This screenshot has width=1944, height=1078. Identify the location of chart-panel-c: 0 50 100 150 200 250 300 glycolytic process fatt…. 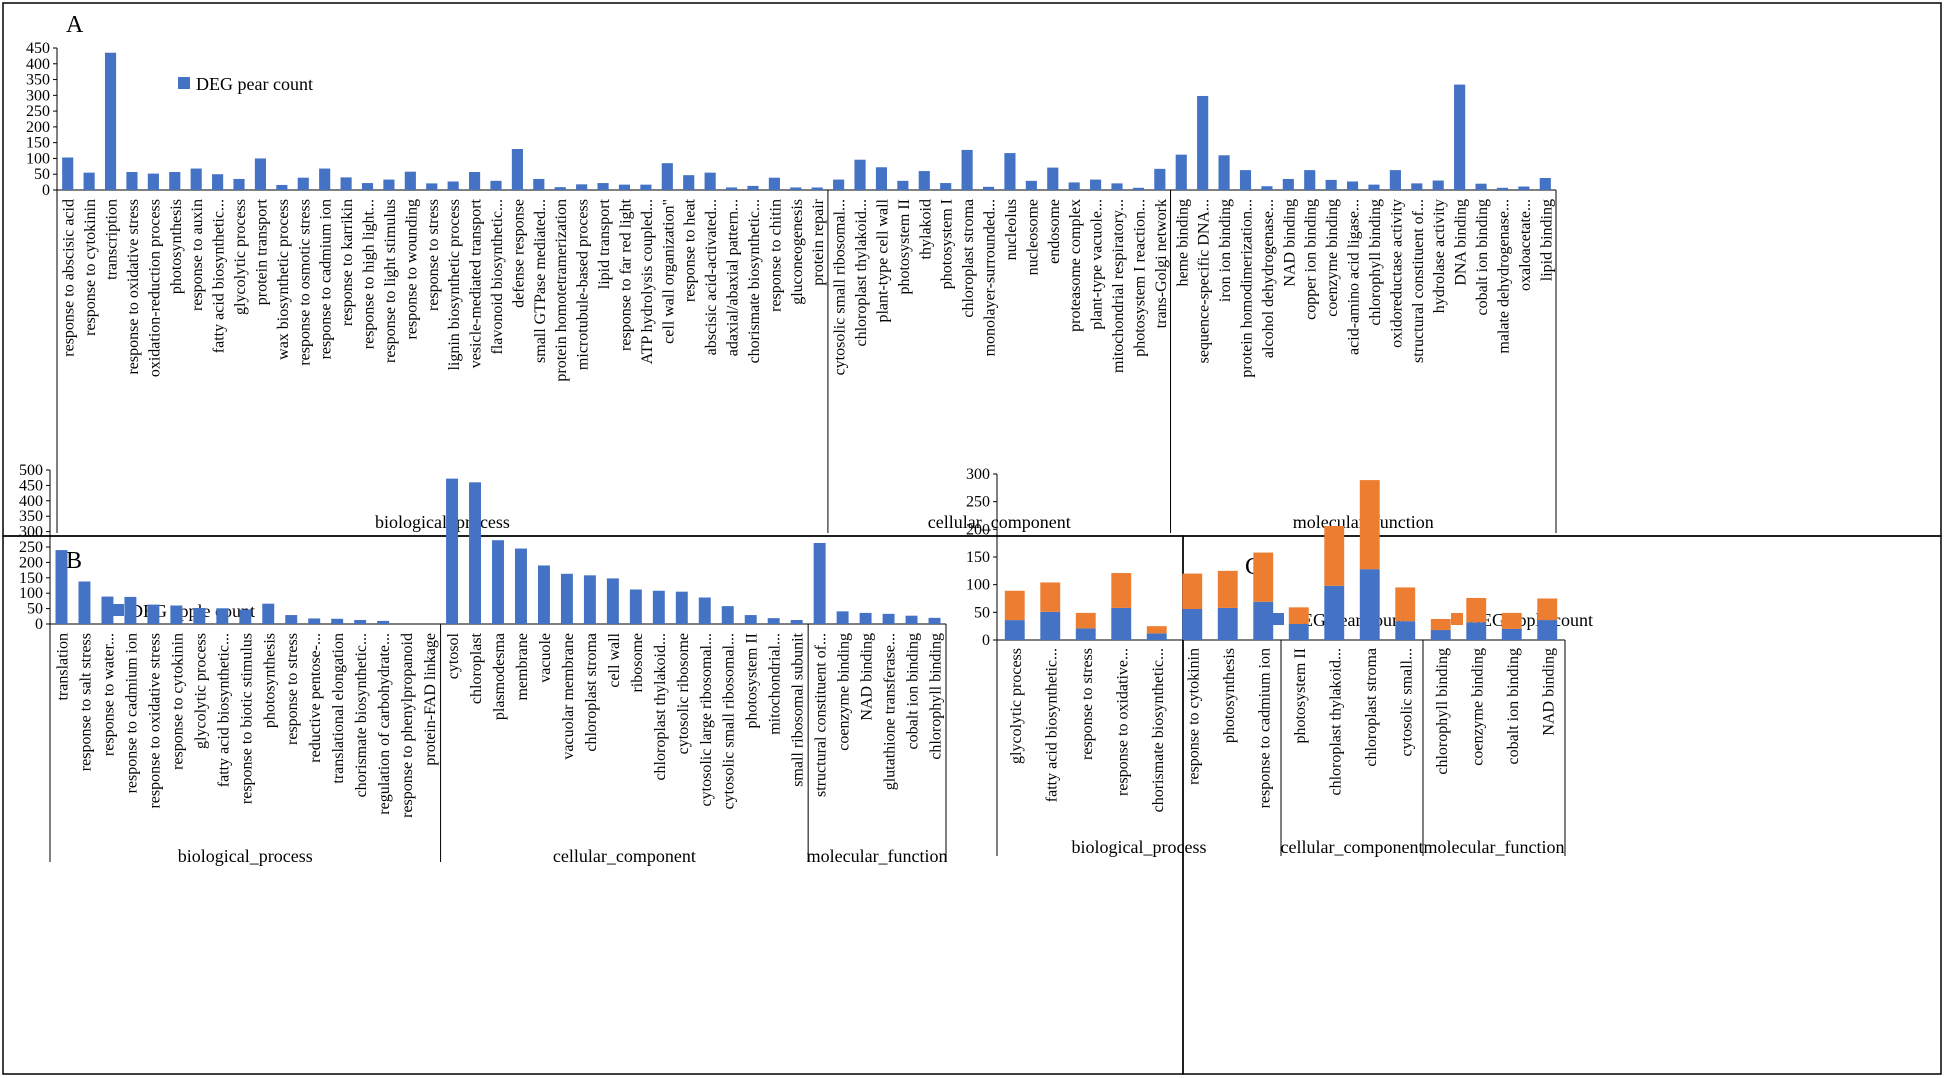
(1266, 661).